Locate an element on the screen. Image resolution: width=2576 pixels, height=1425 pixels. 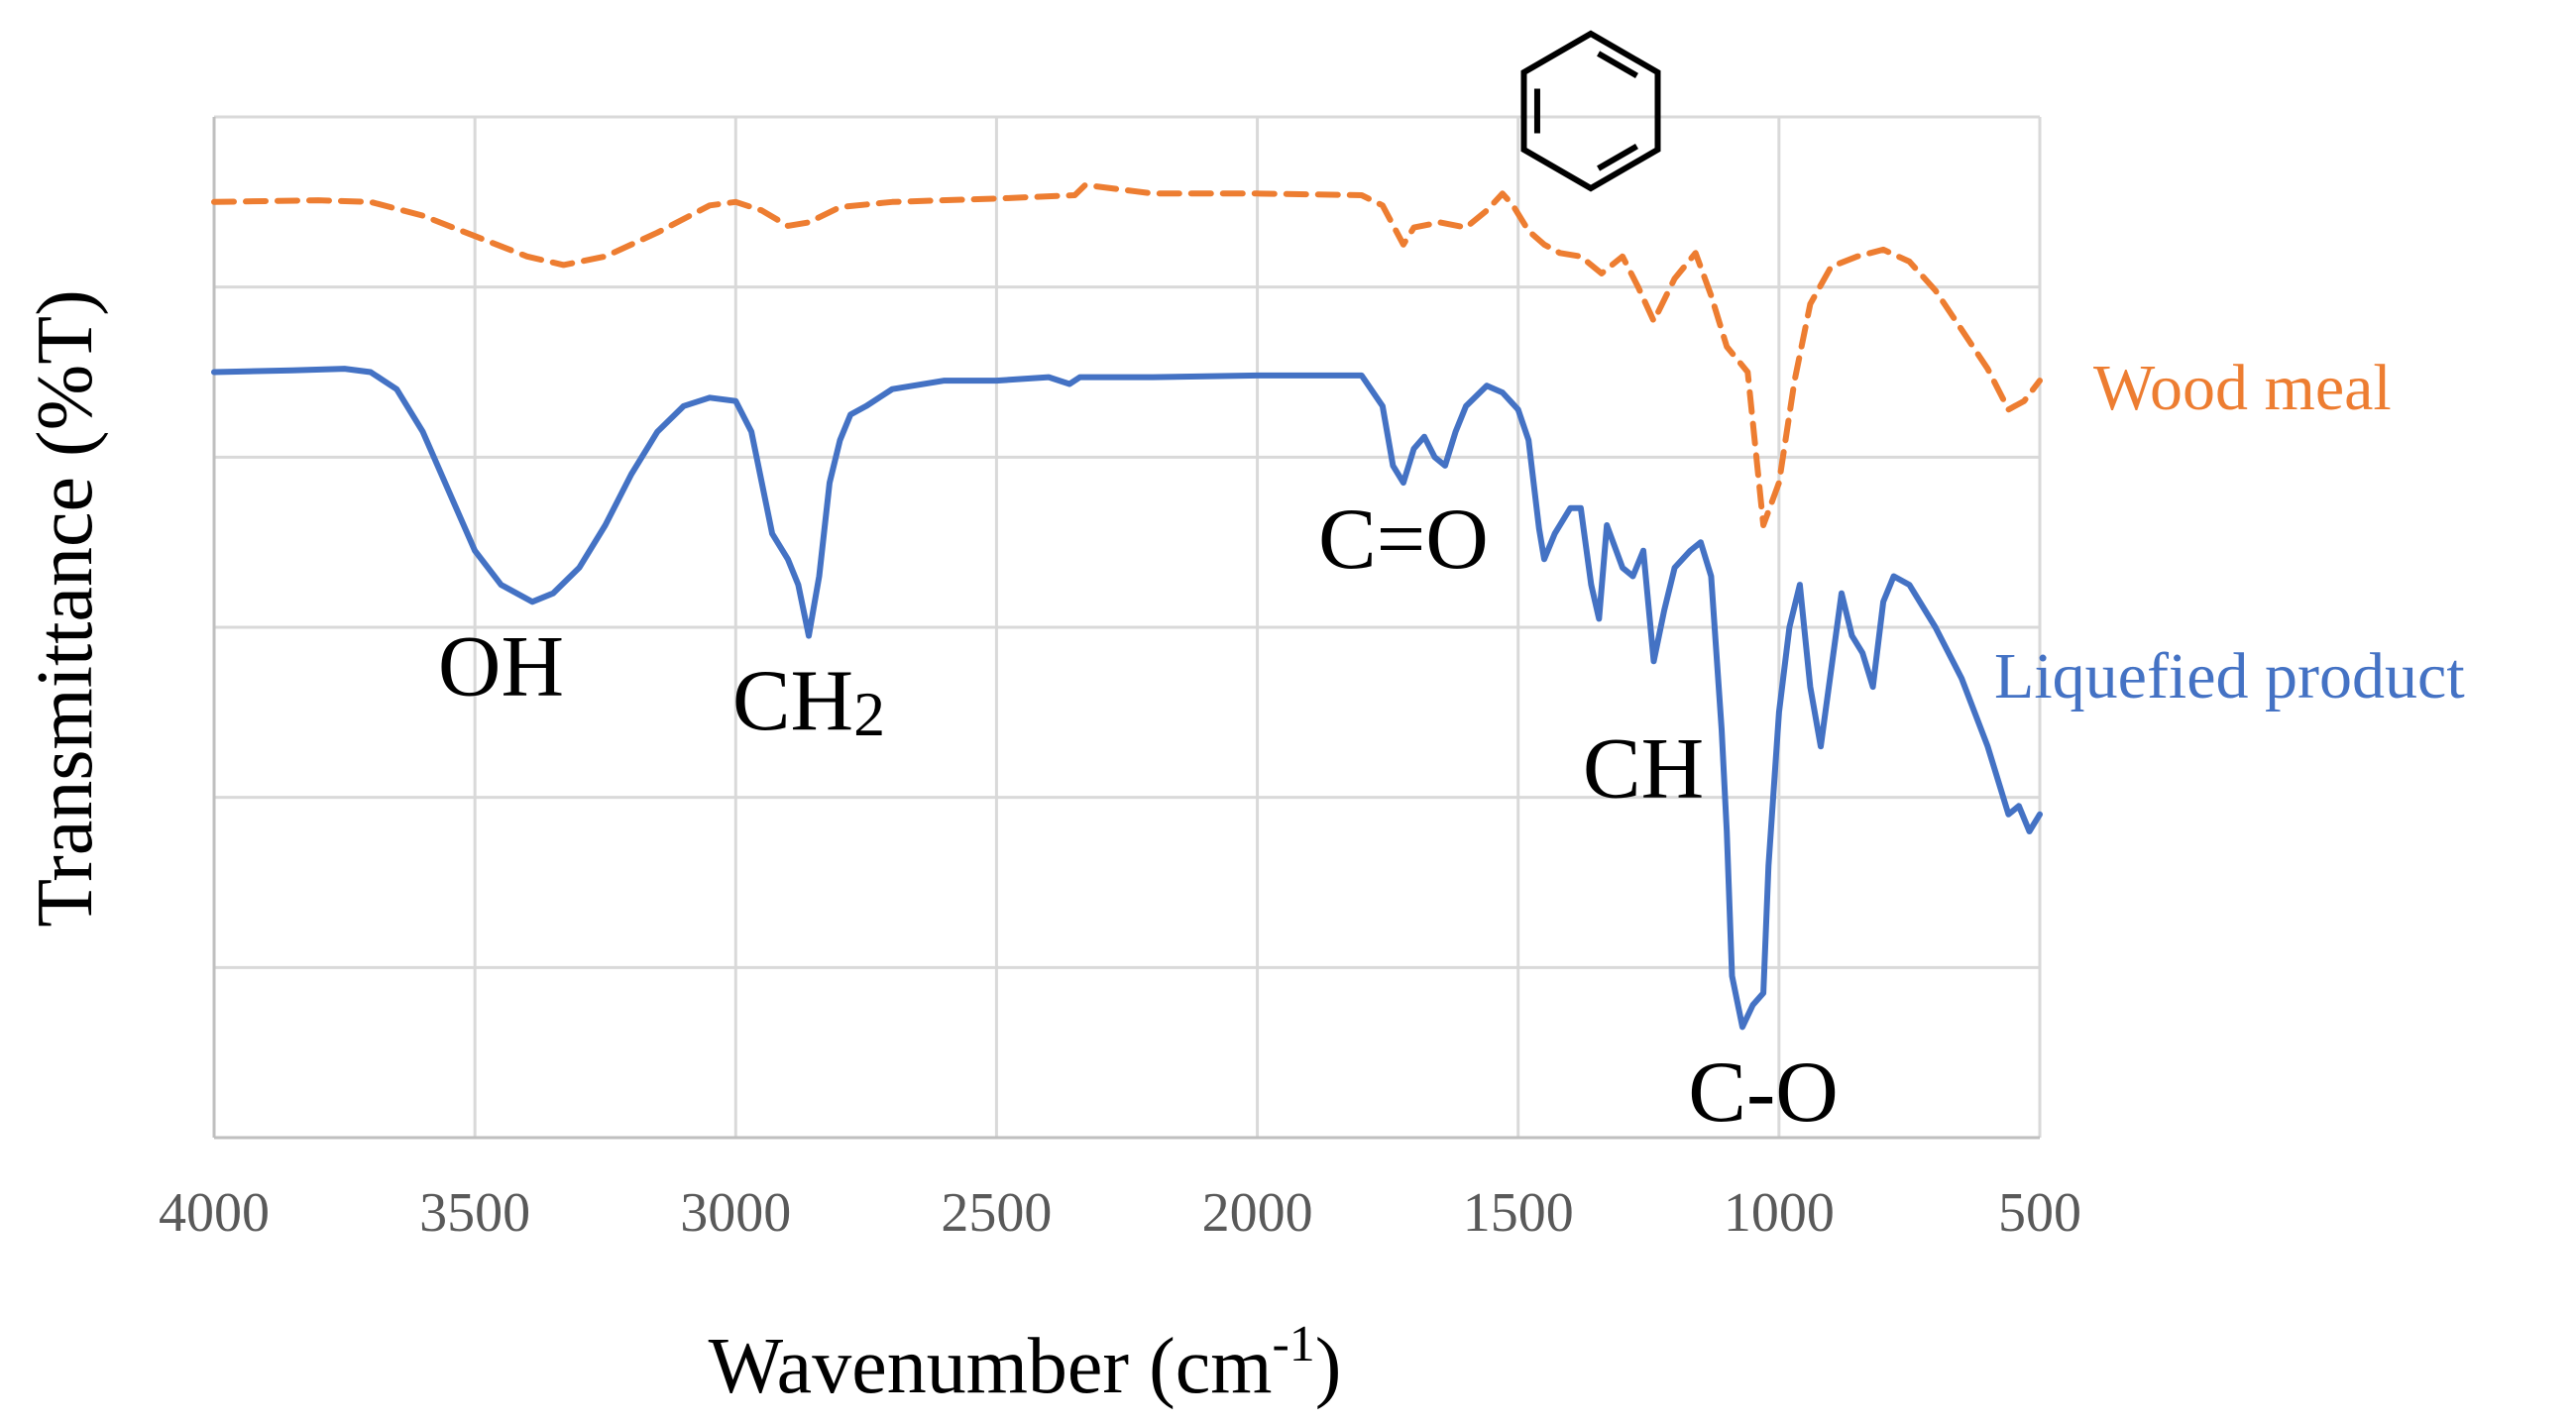
x-tick-label: 1000 is located at coordinates (1779, 1213).